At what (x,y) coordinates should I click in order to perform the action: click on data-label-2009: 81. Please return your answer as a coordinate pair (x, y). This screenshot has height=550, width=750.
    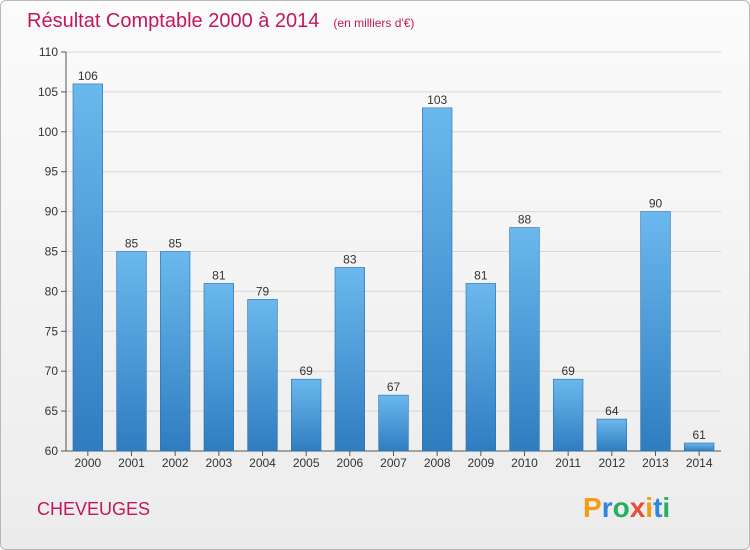
    Looking at the image, I should click on (481, 275).